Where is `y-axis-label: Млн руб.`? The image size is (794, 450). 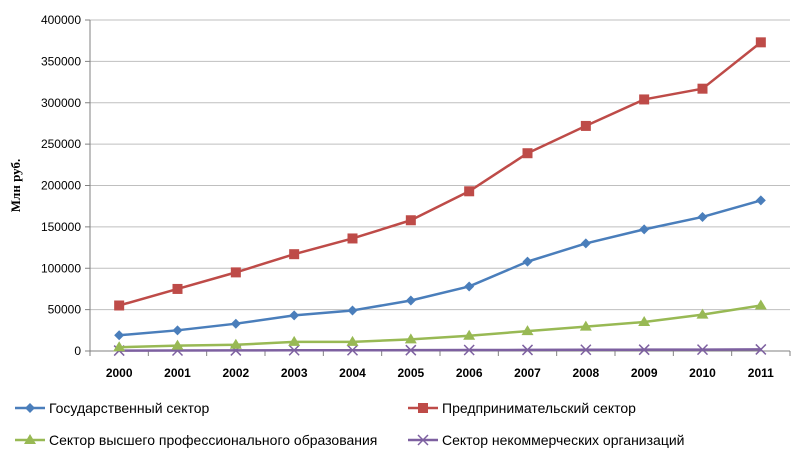
y-axis-label: Млн руб. is located at coordinates (15, 185).